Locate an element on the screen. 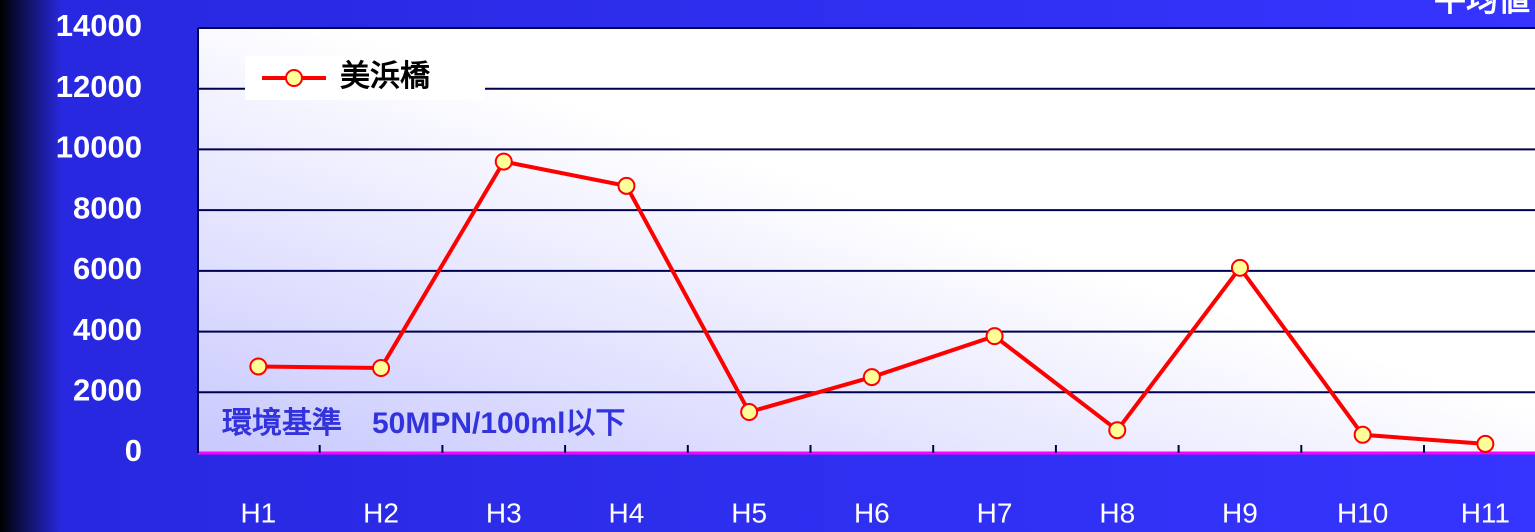  x-tick-label: H1 is located at coordinates (258, 512).